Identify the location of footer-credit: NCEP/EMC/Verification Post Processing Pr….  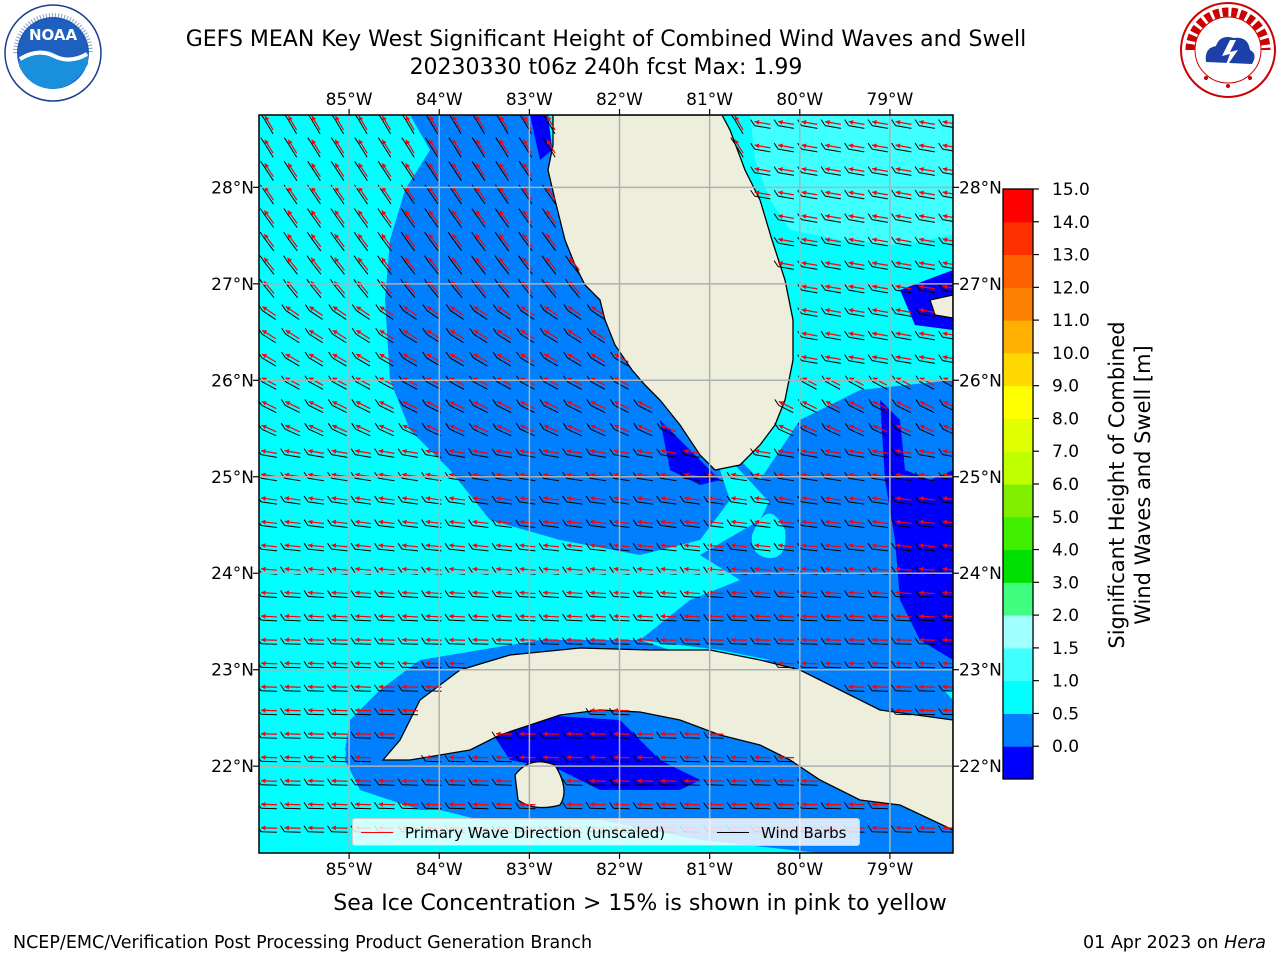
(303, 943).